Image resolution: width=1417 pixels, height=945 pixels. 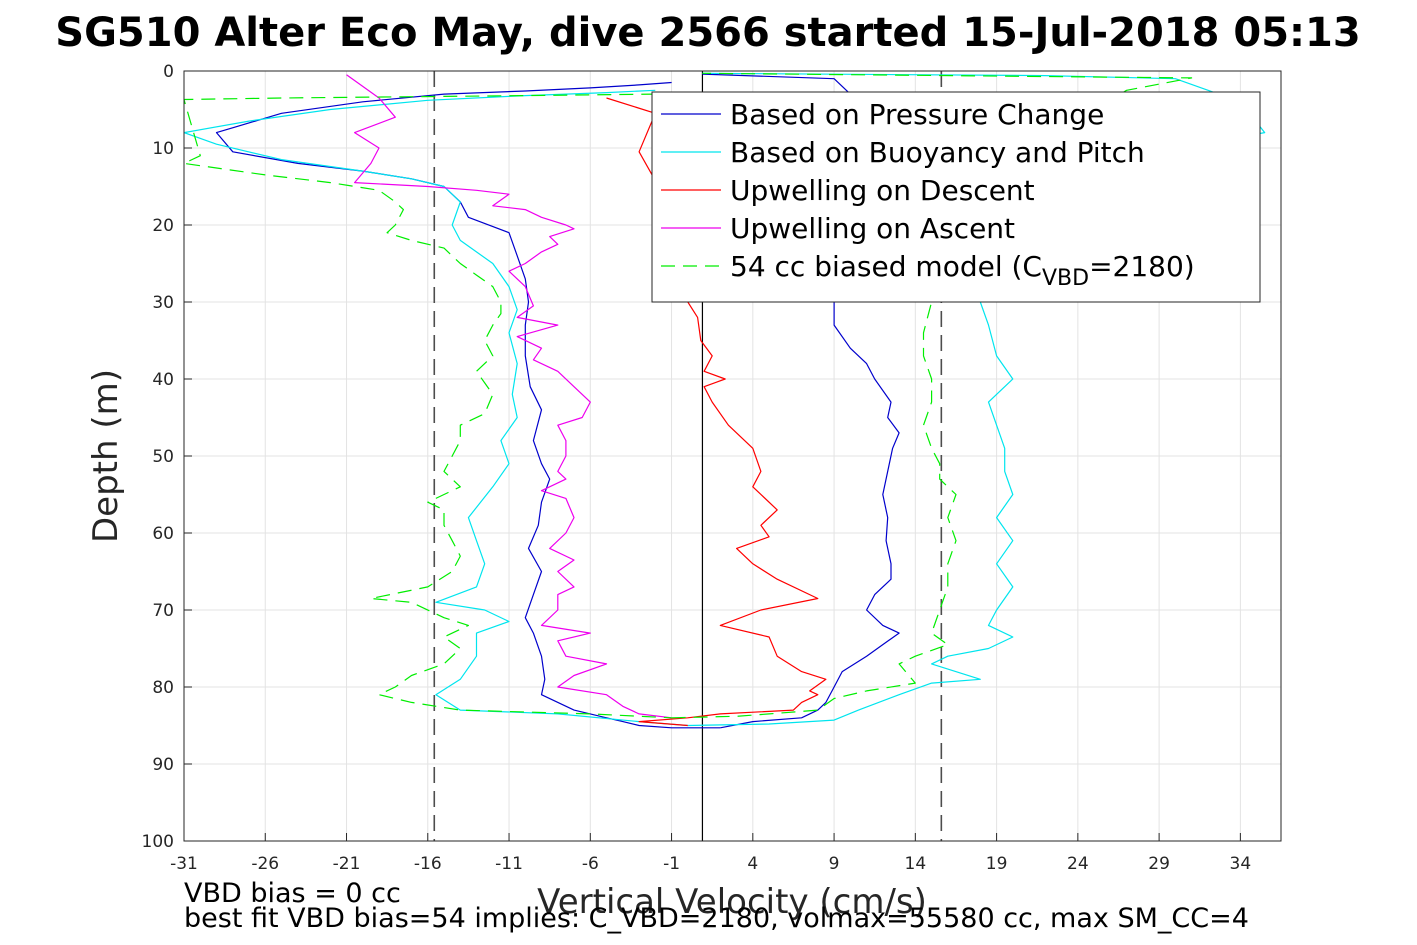 I want to click on x-tick-label: 24, so click(x=1078, y=864).